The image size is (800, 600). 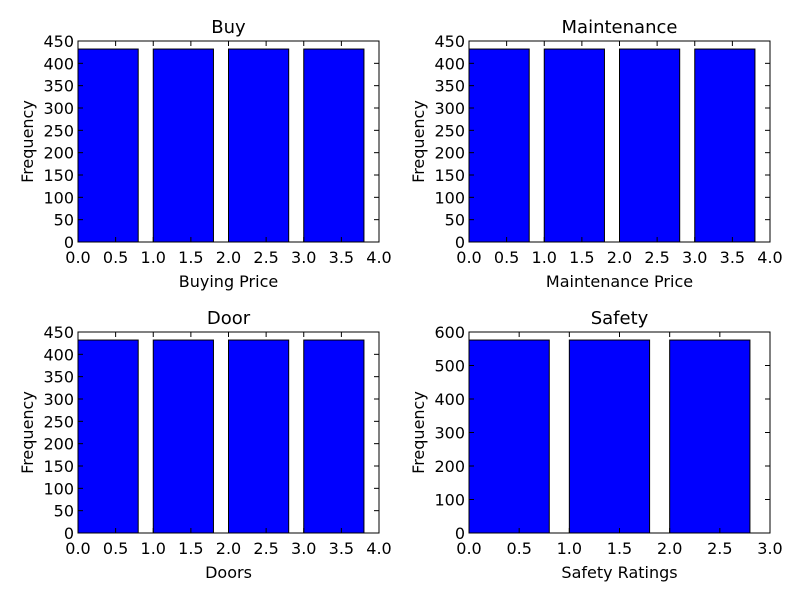 I want to click on x-axis-label: Safety Ratings, so click(x=619, y=572).